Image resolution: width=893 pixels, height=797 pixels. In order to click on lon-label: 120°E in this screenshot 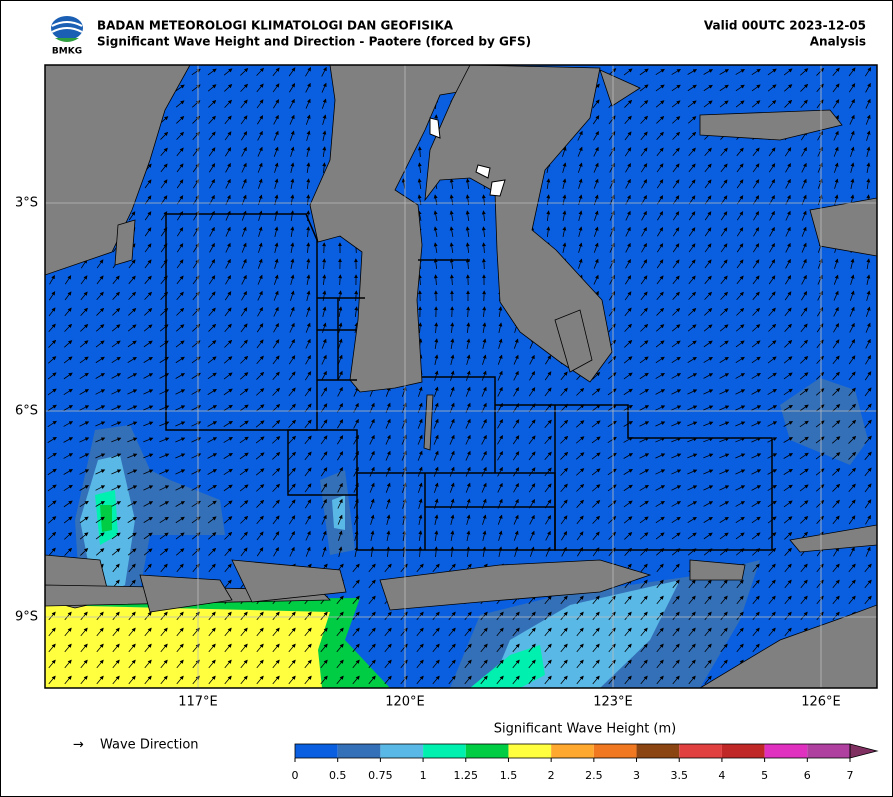, I will do `click(405, 702)`.